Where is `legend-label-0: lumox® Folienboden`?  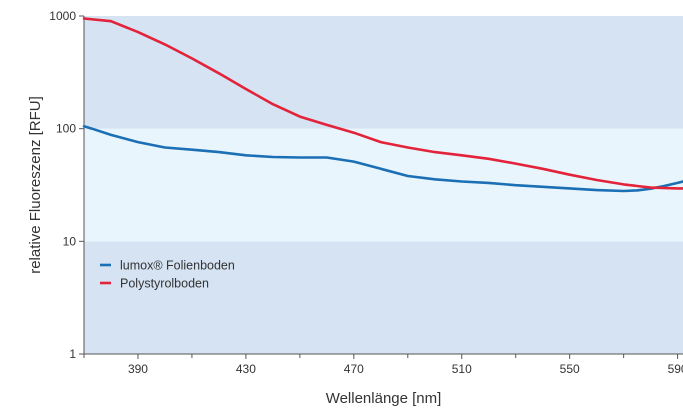
legend-label-0: lumox® Folienboden is located at coordinates (177, 266).